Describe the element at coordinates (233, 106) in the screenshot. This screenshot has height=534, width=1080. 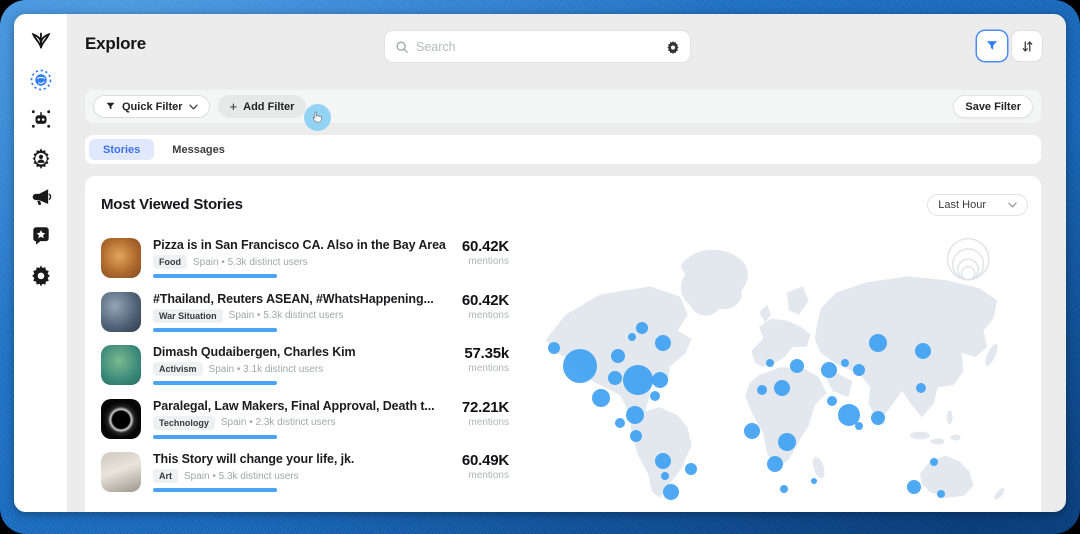
I see `plus-icon: +` at that location.